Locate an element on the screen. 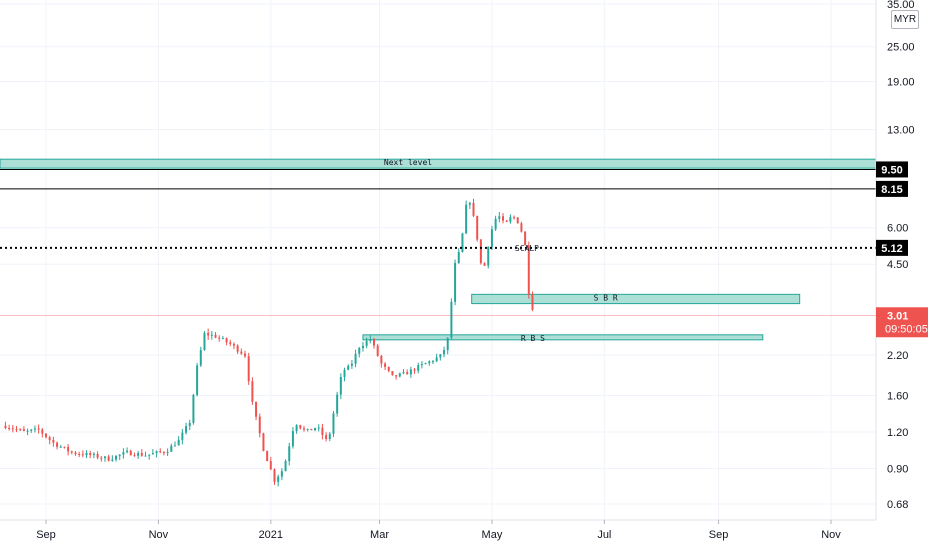 The image size is (932, 550). y-tick-label: 2.20 is located at coordinates (897, 356).